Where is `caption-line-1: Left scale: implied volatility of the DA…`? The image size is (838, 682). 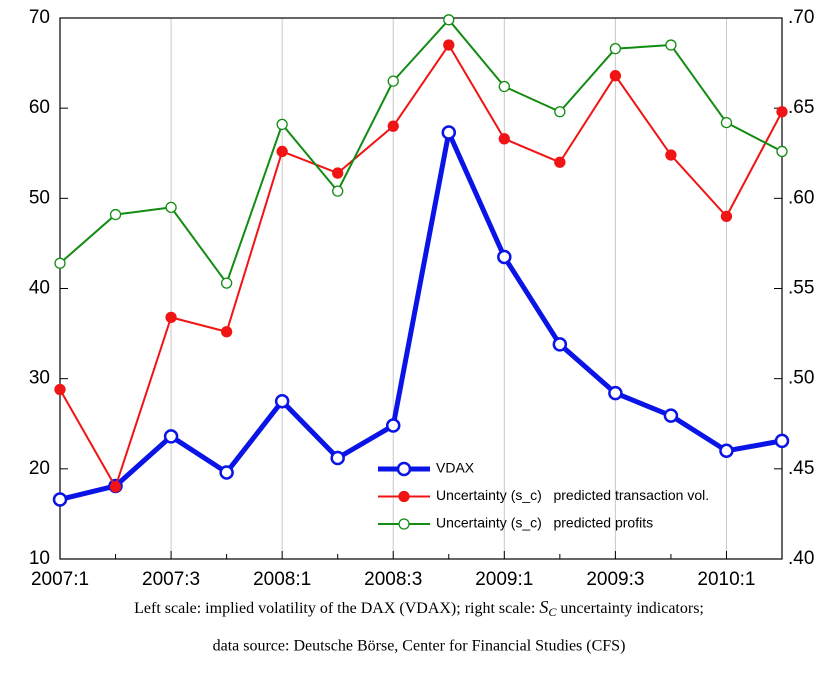
caption-line-1: Left scale: implied volatility of the DA… is located at coordinates (419, 608).